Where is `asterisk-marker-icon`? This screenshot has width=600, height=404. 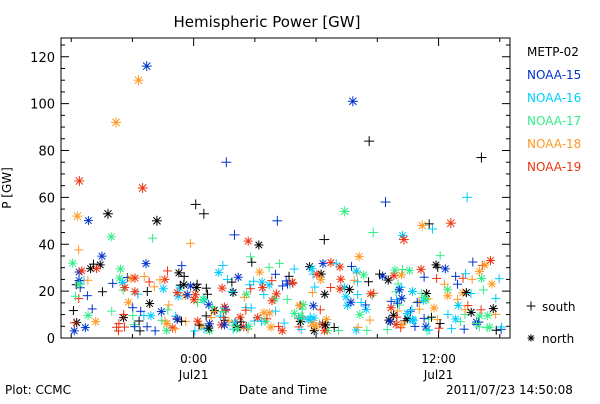 asterisk-marker-icon is located at coordinates (531, 338).